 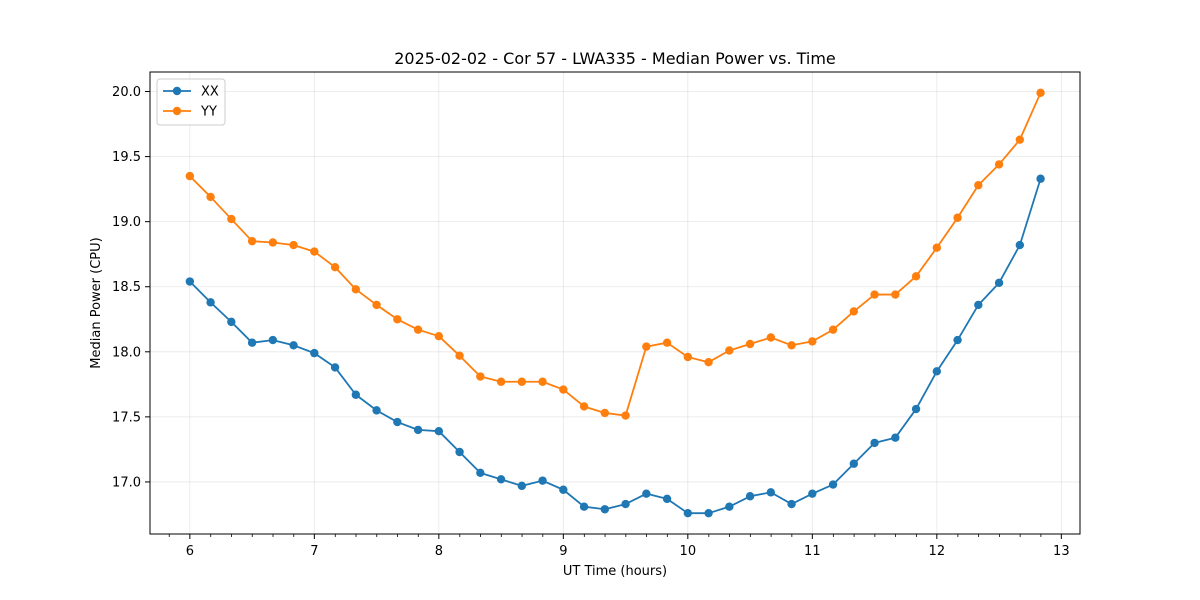 I want to click on x-tick-label: 6, so click(x=190, y=551).